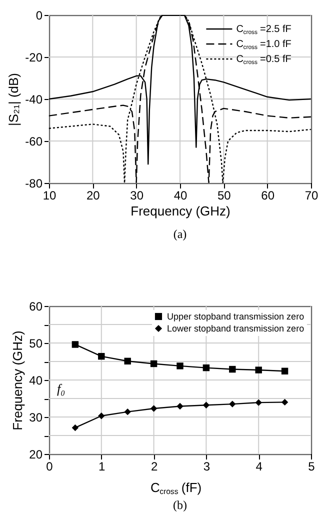  Describe the element at coordinates (50, 467) in the screenshot. I see `x-tick-label: 0` at that location.